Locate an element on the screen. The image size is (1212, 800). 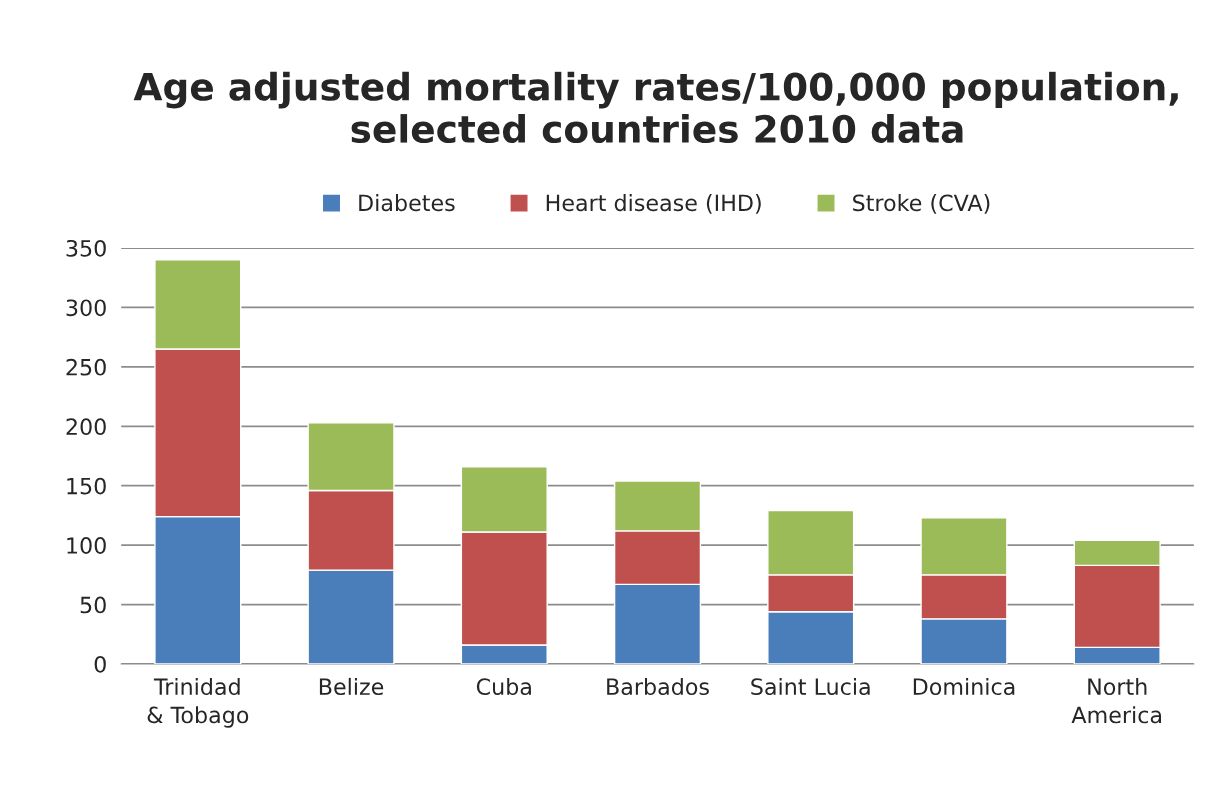
y-tick-label: 50 is located at coordinates (93, 605).